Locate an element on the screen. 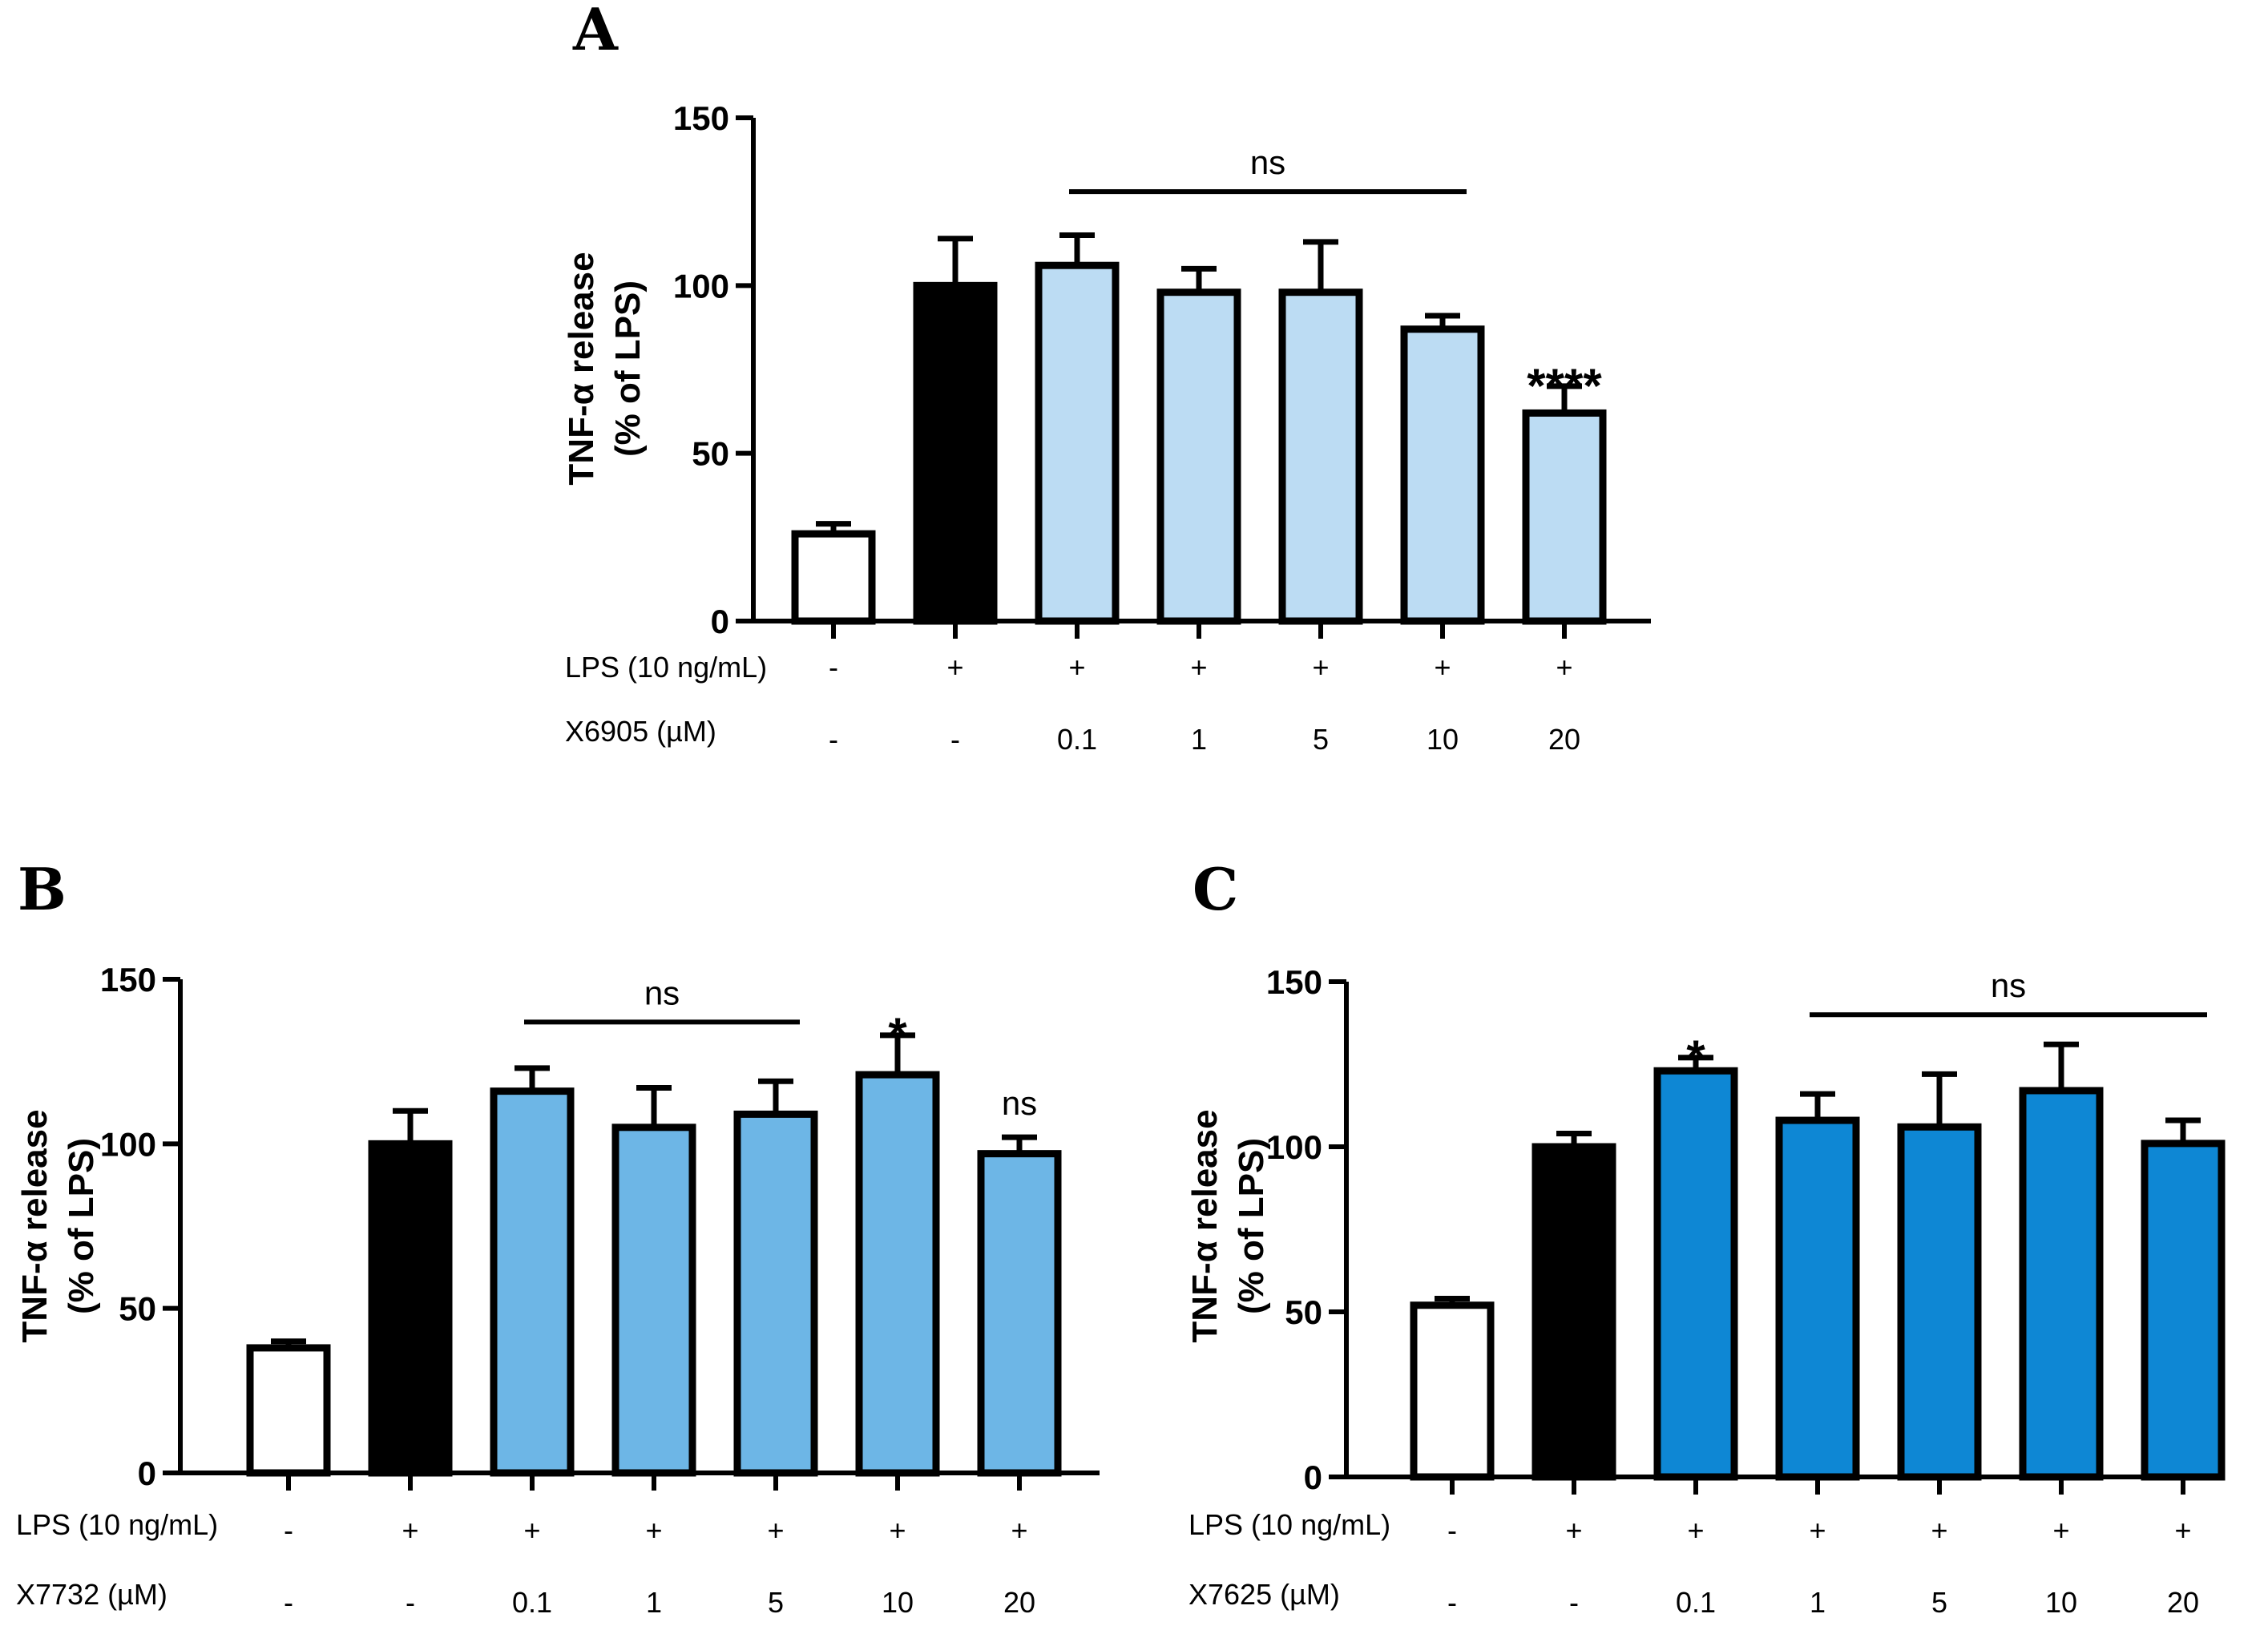 The height and width of the screenshot is (1638, 2268). significance-mark: * is located at coordinates (1695, 1057).